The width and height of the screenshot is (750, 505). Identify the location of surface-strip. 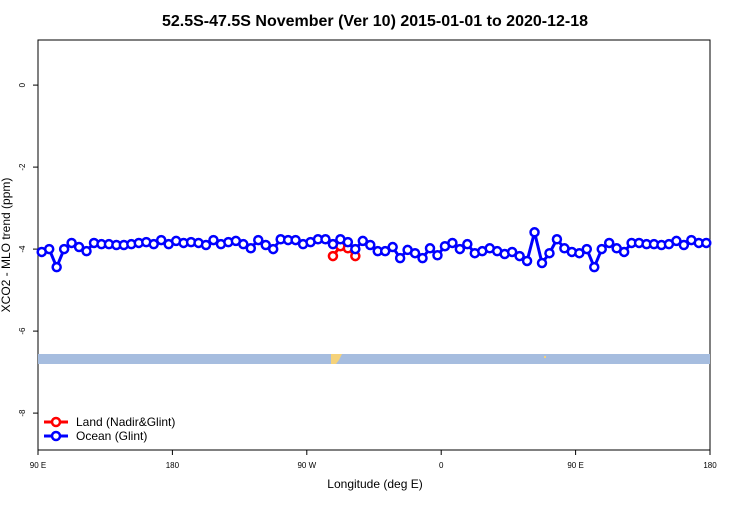
(374, 359).